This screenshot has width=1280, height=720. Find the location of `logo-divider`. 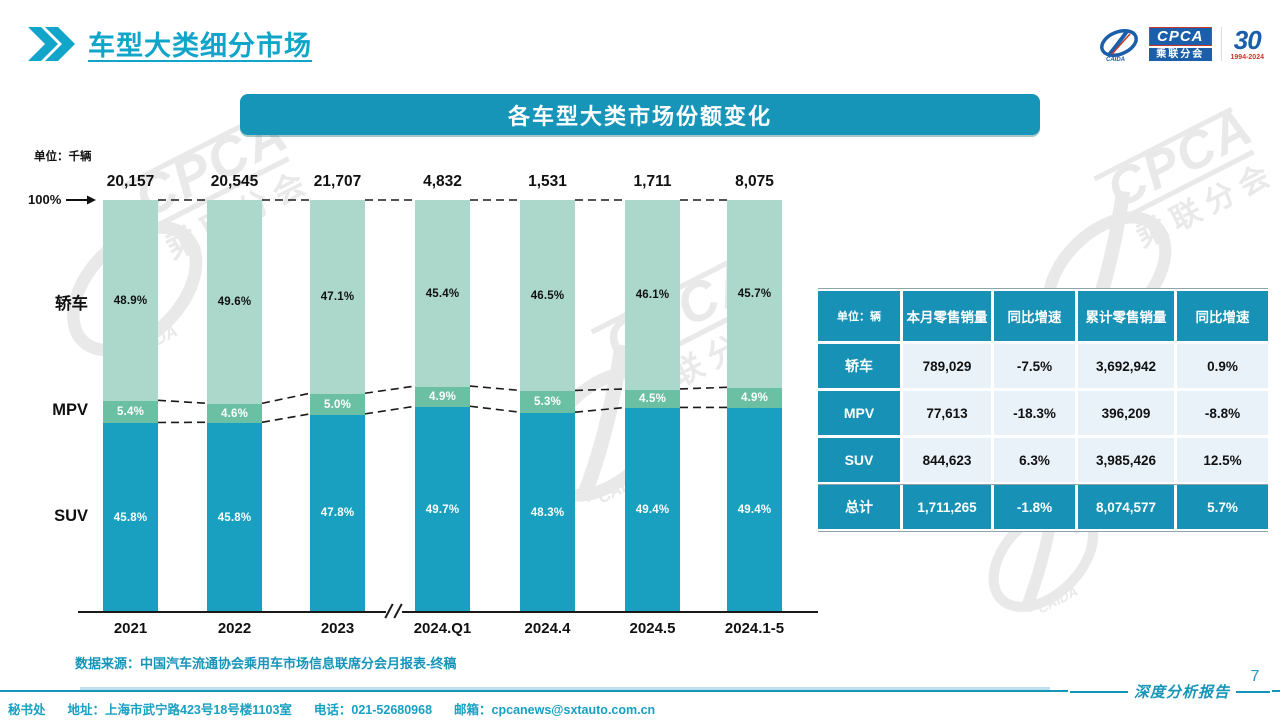

logo-divider is located at coordinates (1221, 44).